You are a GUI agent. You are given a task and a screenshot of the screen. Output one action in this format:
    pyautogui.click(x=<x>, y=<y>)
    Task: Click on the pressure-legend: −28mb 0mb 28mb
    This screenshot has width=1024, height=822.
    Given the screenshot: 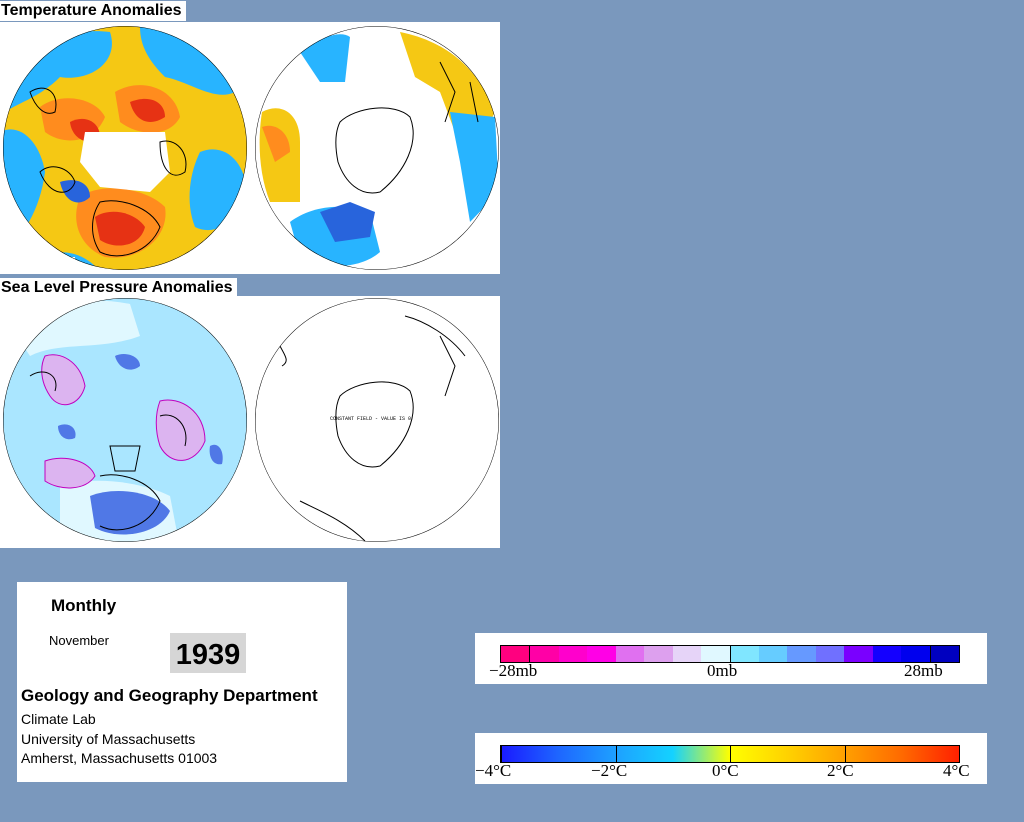 What is the action you would take?
    pyautogui.click(x=731, y=658)
    